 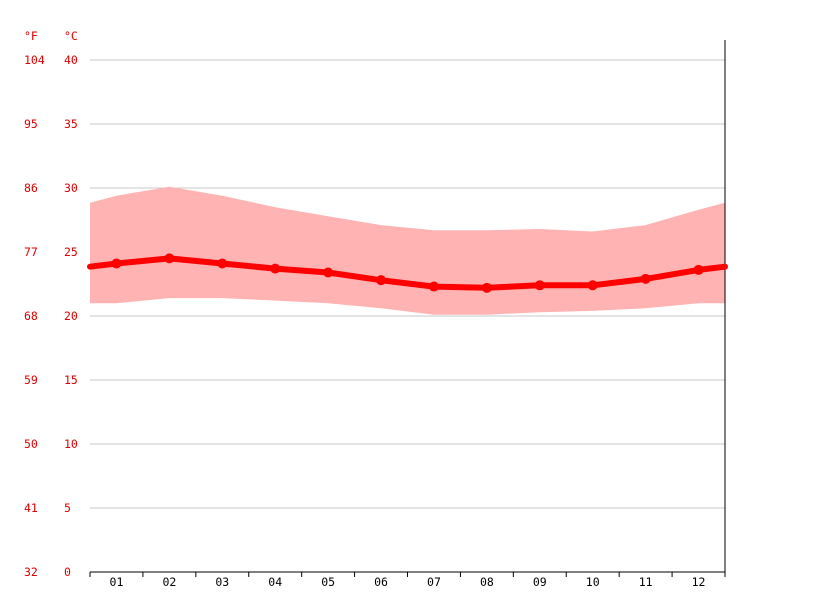 I want to click on x-tick-label: 07, so click(x=434, y=582).